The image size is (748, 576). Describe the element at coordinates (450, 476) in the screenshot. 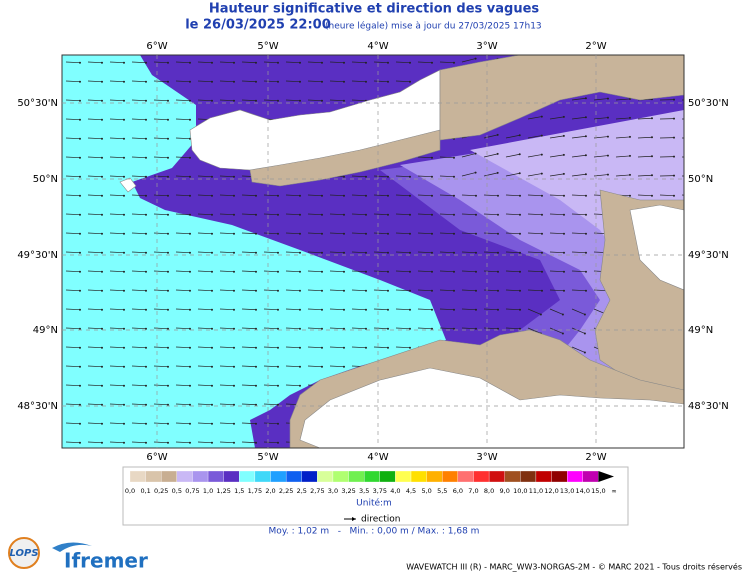

I see `legend-swatch` at that location.